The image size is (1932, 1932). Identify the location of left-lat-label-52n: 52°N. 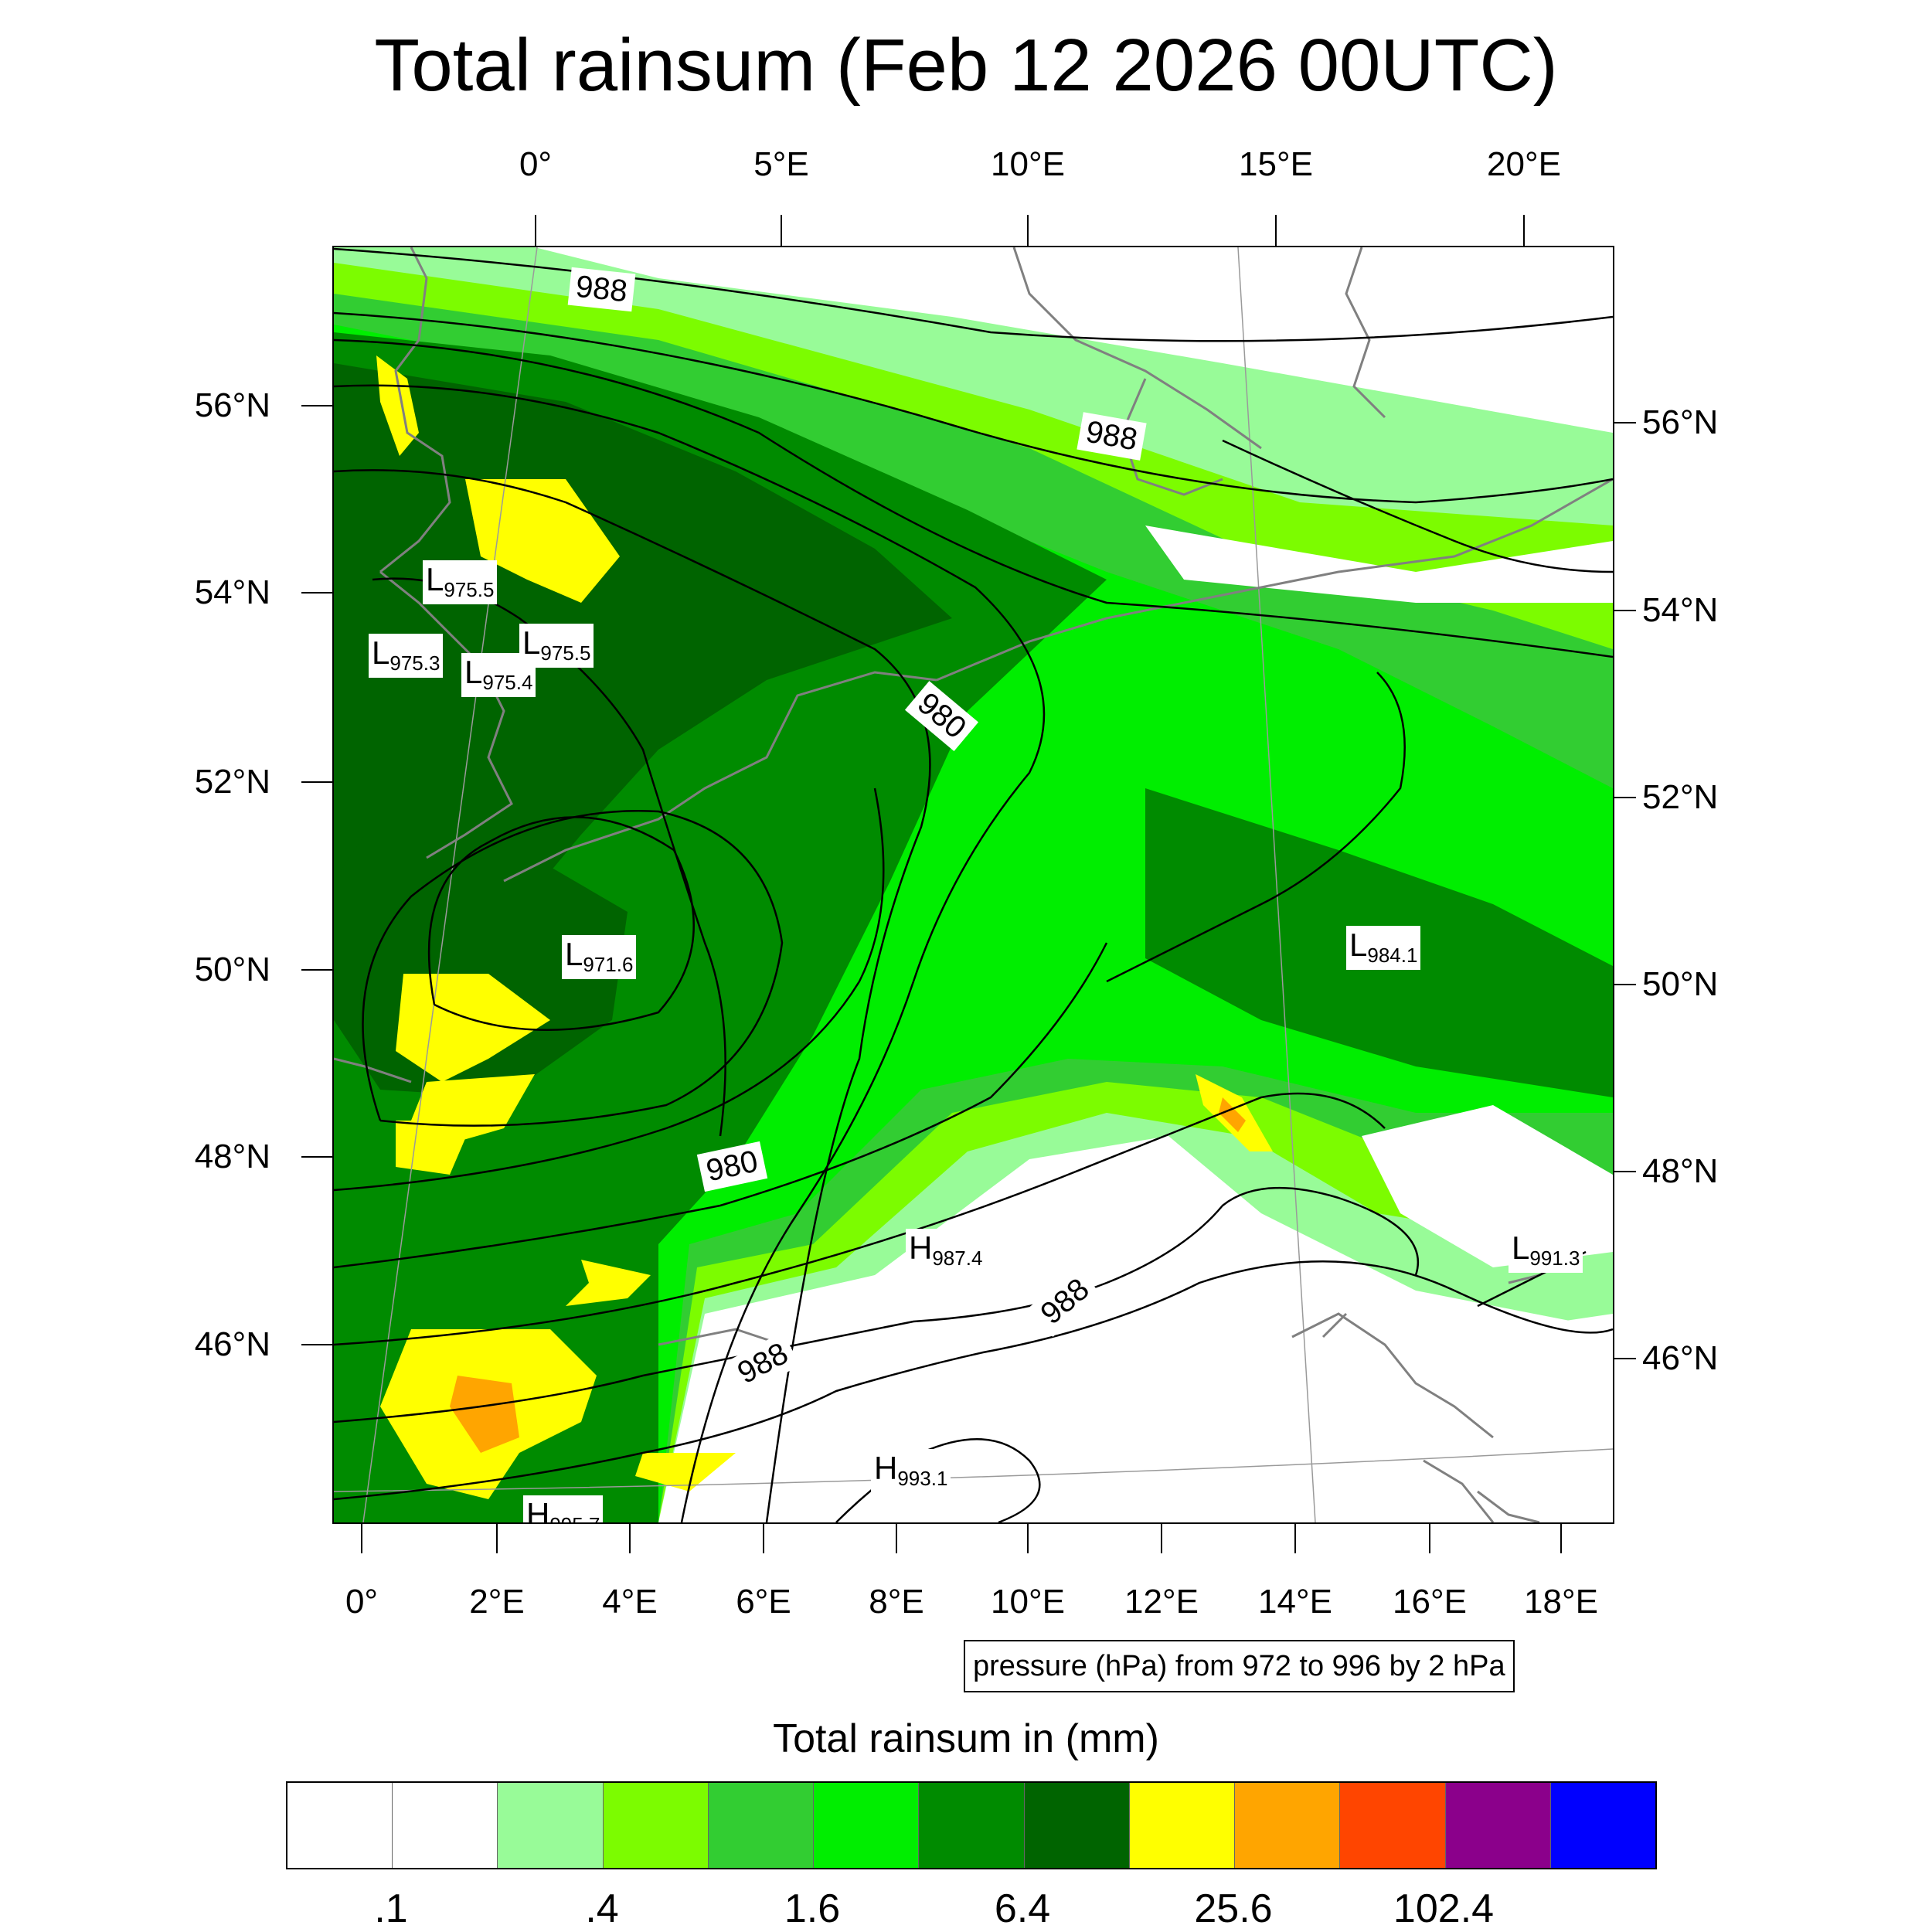
(232, 782).